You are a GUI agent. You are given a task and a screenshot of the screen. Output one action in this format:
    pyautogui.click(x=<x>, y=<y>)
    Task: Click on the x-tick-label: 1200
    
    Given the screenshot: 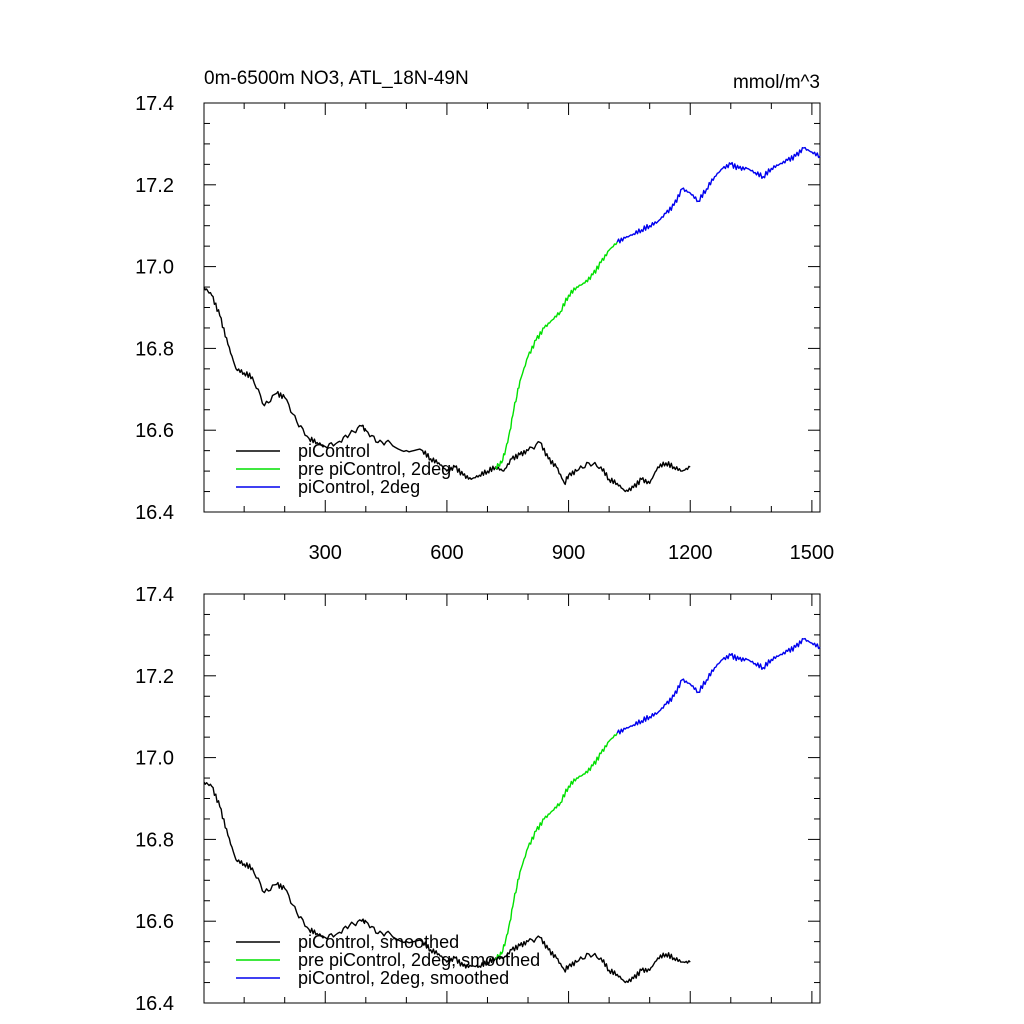 What is the action you would take?
    pyautogui.click(x=690, y=553)
    